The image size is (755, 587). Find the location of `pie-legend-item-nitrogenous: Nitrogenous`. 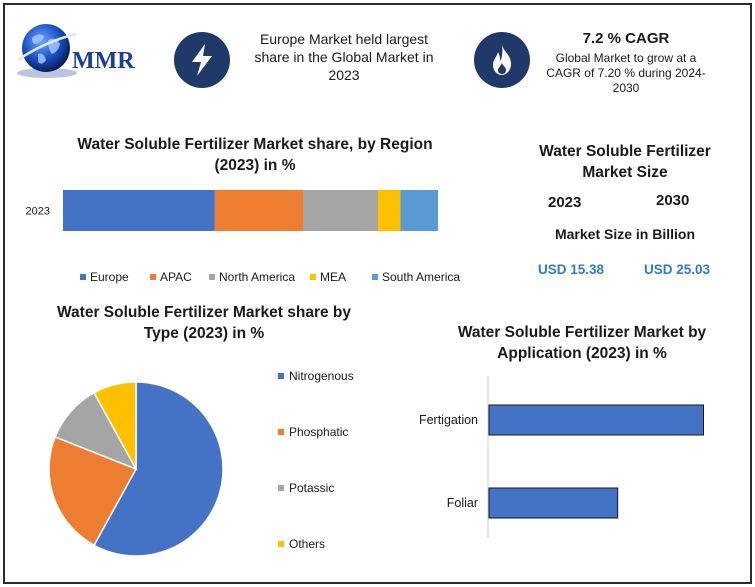

pie-legend-item-nitrogenous: Nitrogenous is located at coordinates (316, 376).